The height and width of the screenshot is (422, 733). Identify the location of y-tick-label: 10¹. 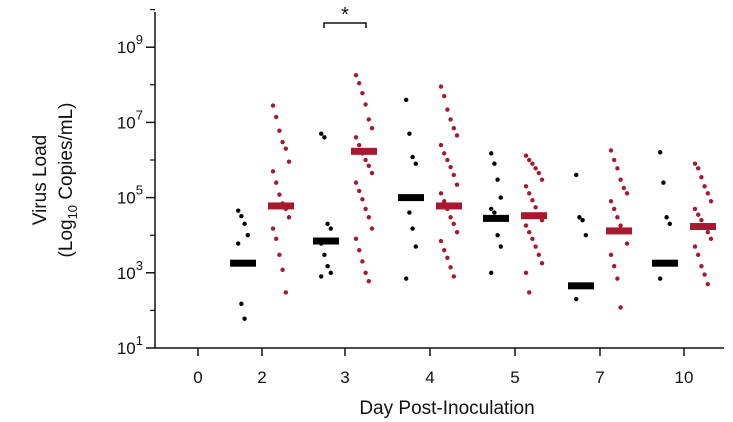
(130, 345).